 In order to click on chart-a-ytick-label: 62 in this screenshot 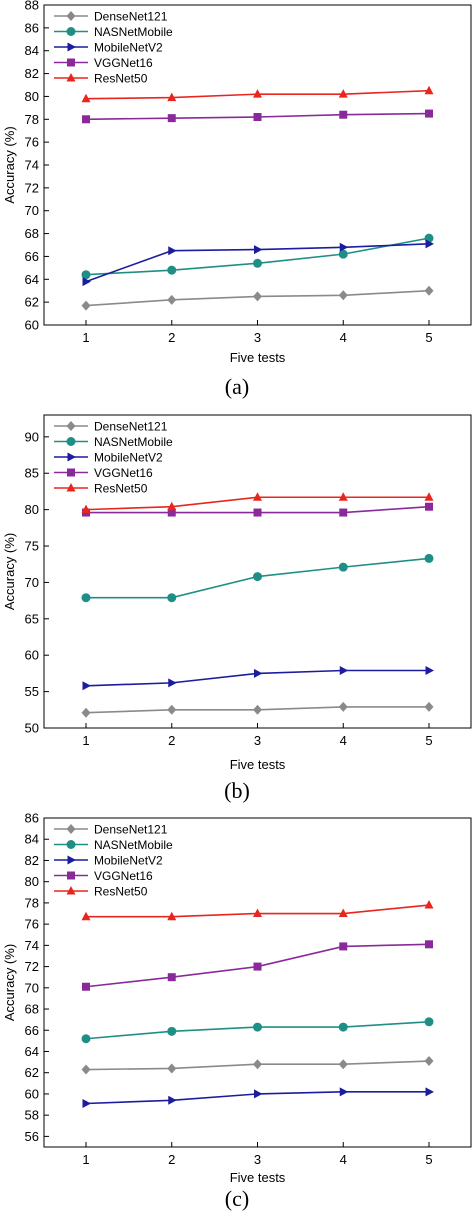, I will do `click(32, 302)`.